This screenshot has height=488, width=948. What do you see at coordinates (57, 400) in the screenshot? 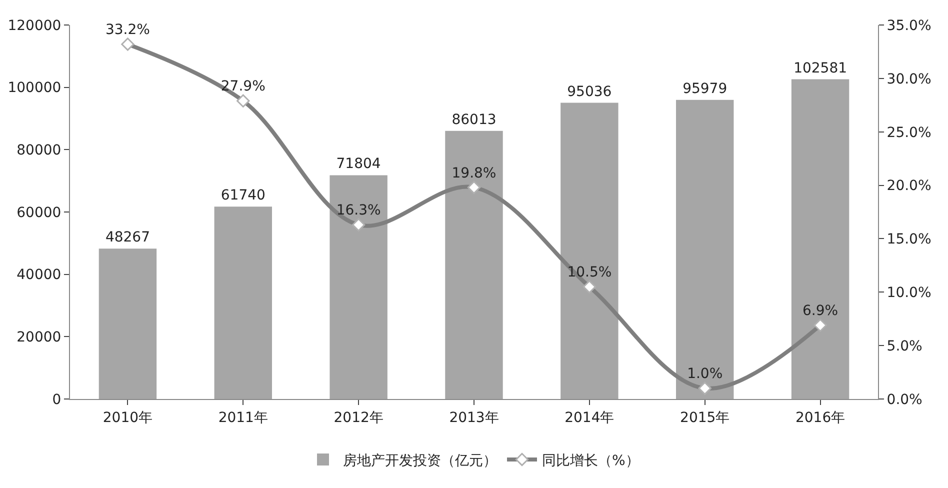
I see `y-tick-label: 0` at bounding box center [57, 400].